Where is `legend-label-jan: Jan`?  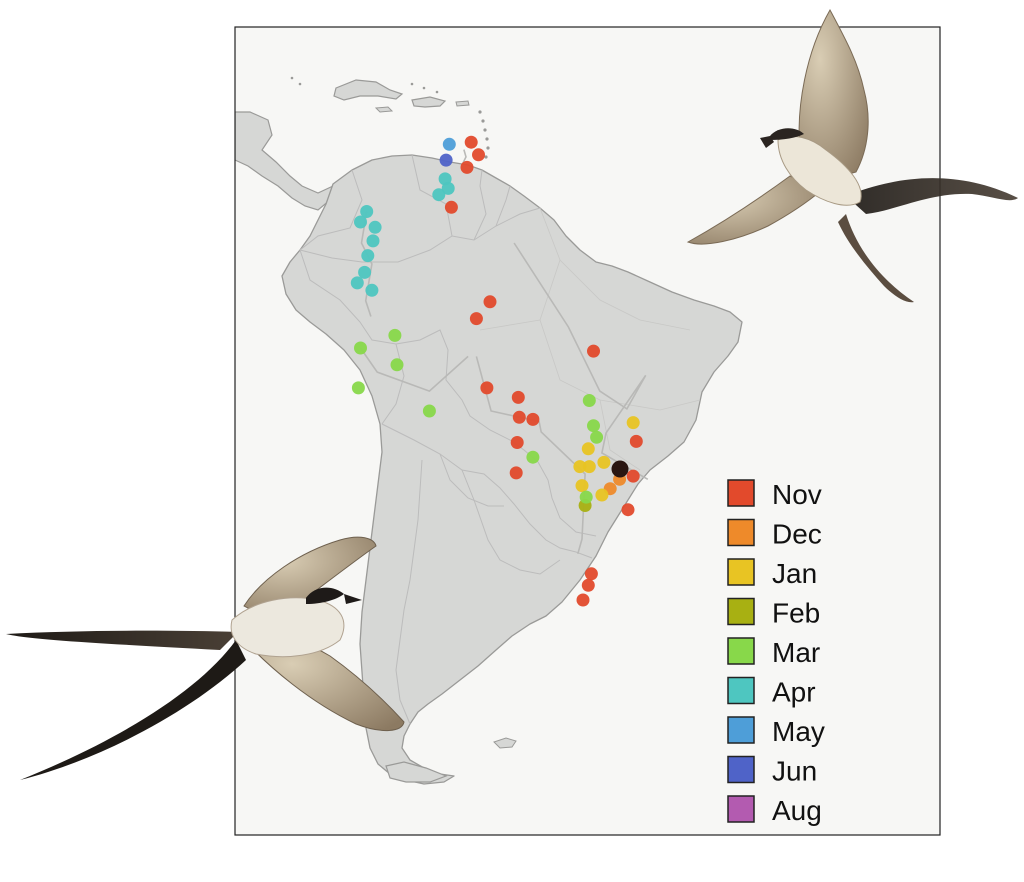 legend-label-jan: Jan is located at coordinates (794, 573).